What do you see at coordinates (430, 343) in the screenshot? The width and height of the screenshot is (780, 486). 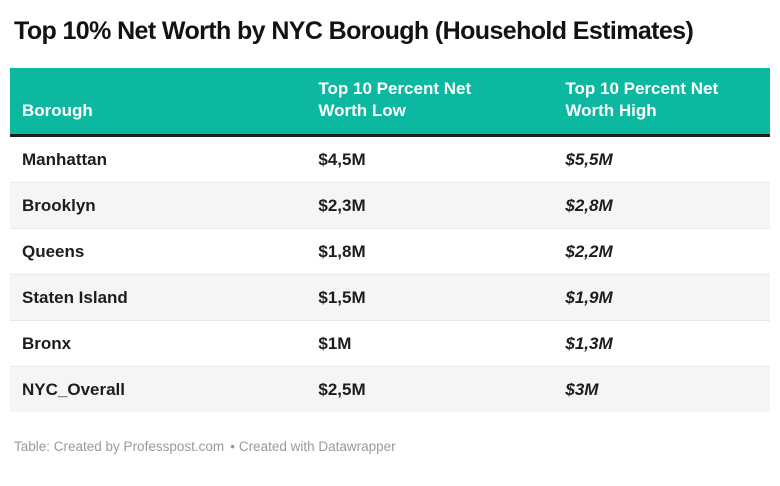 I see `cell-low: $1M` at bounding box center [430, 343].